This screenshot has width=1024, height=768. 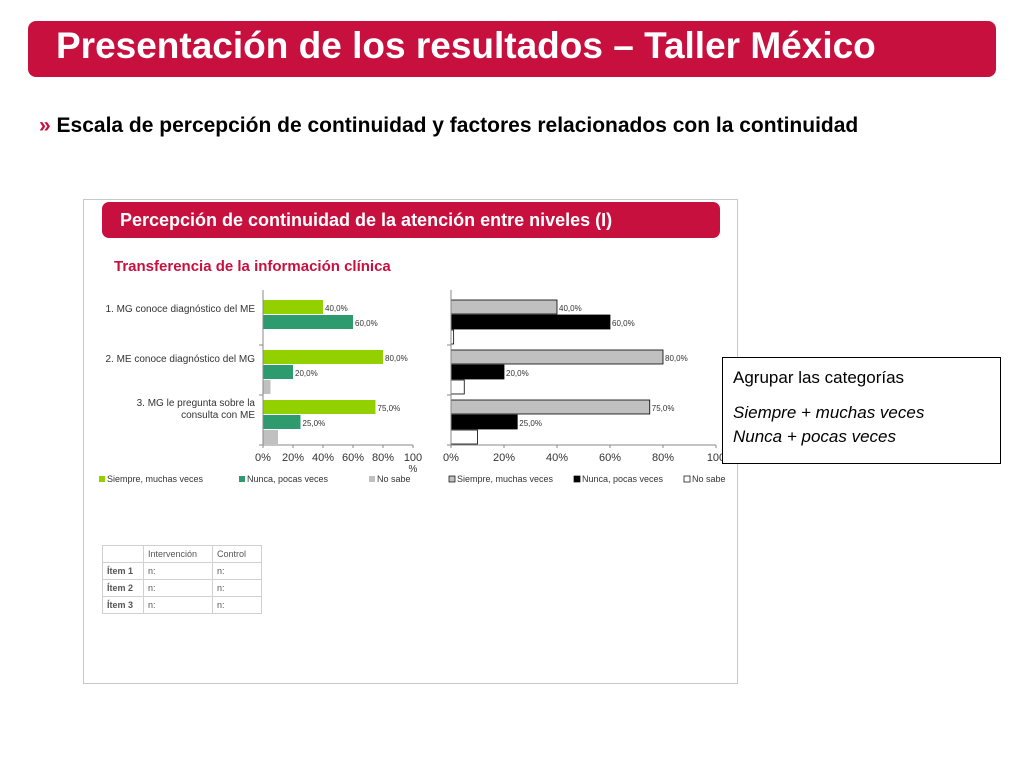 I want to click on note-line: Agrupar las categorías, so click(x=819, y=377).